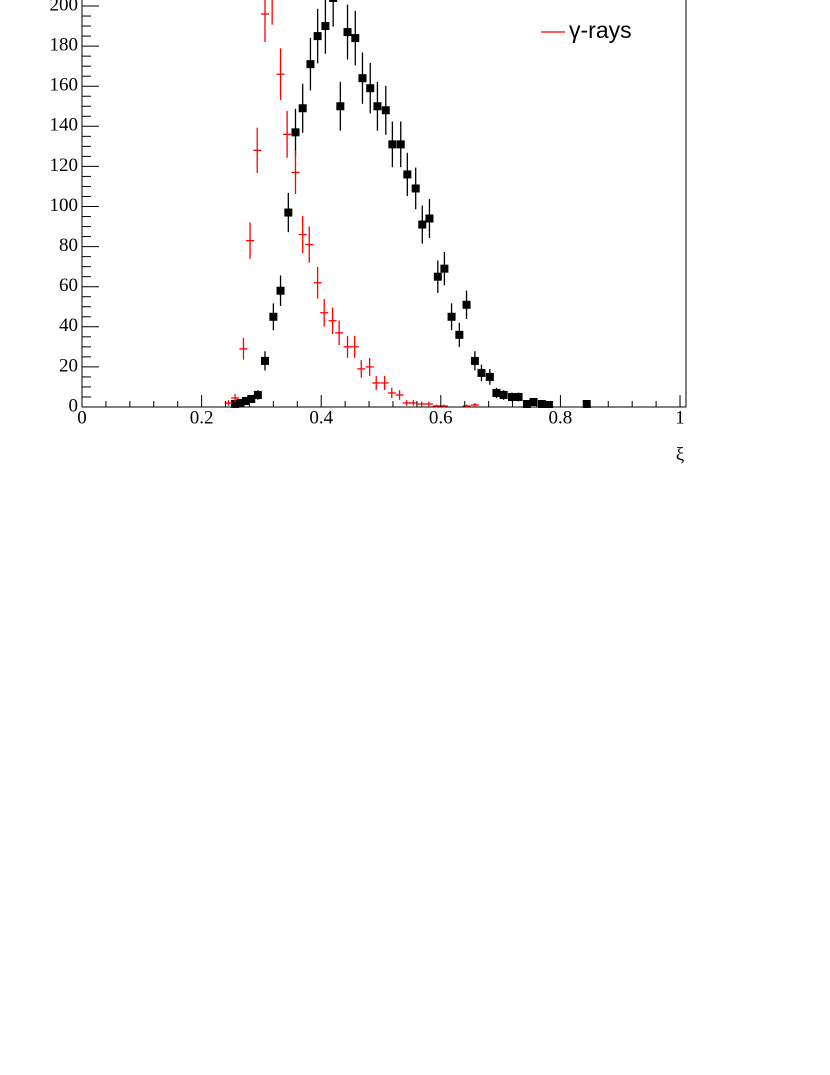  Describe the element at coordinates (680, 417) in the screenshot. I see `x-tick-label: 1` at that location.